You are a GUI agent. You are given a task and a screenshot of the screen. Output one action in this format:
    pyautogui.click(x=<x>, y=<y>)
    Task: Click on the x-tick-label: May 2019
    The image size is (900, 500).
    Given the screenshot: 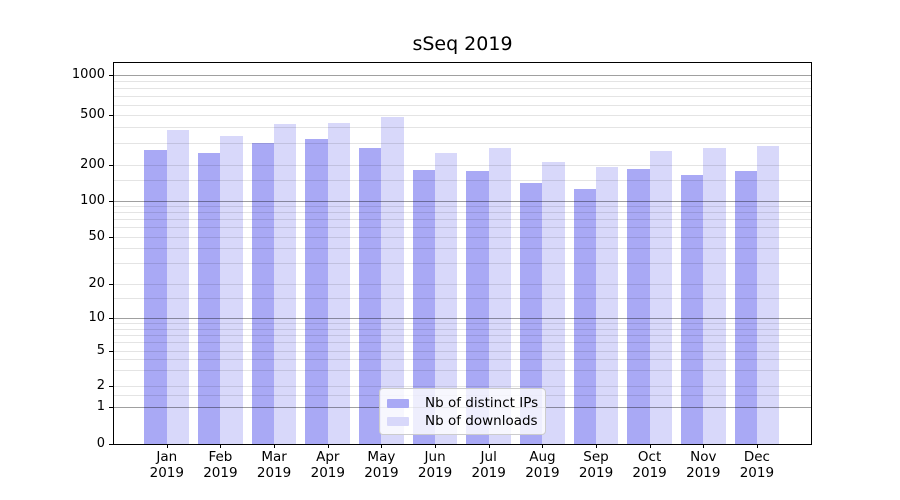 What is the action you would take?
    pyautogui.click(x=381, y=465)
    